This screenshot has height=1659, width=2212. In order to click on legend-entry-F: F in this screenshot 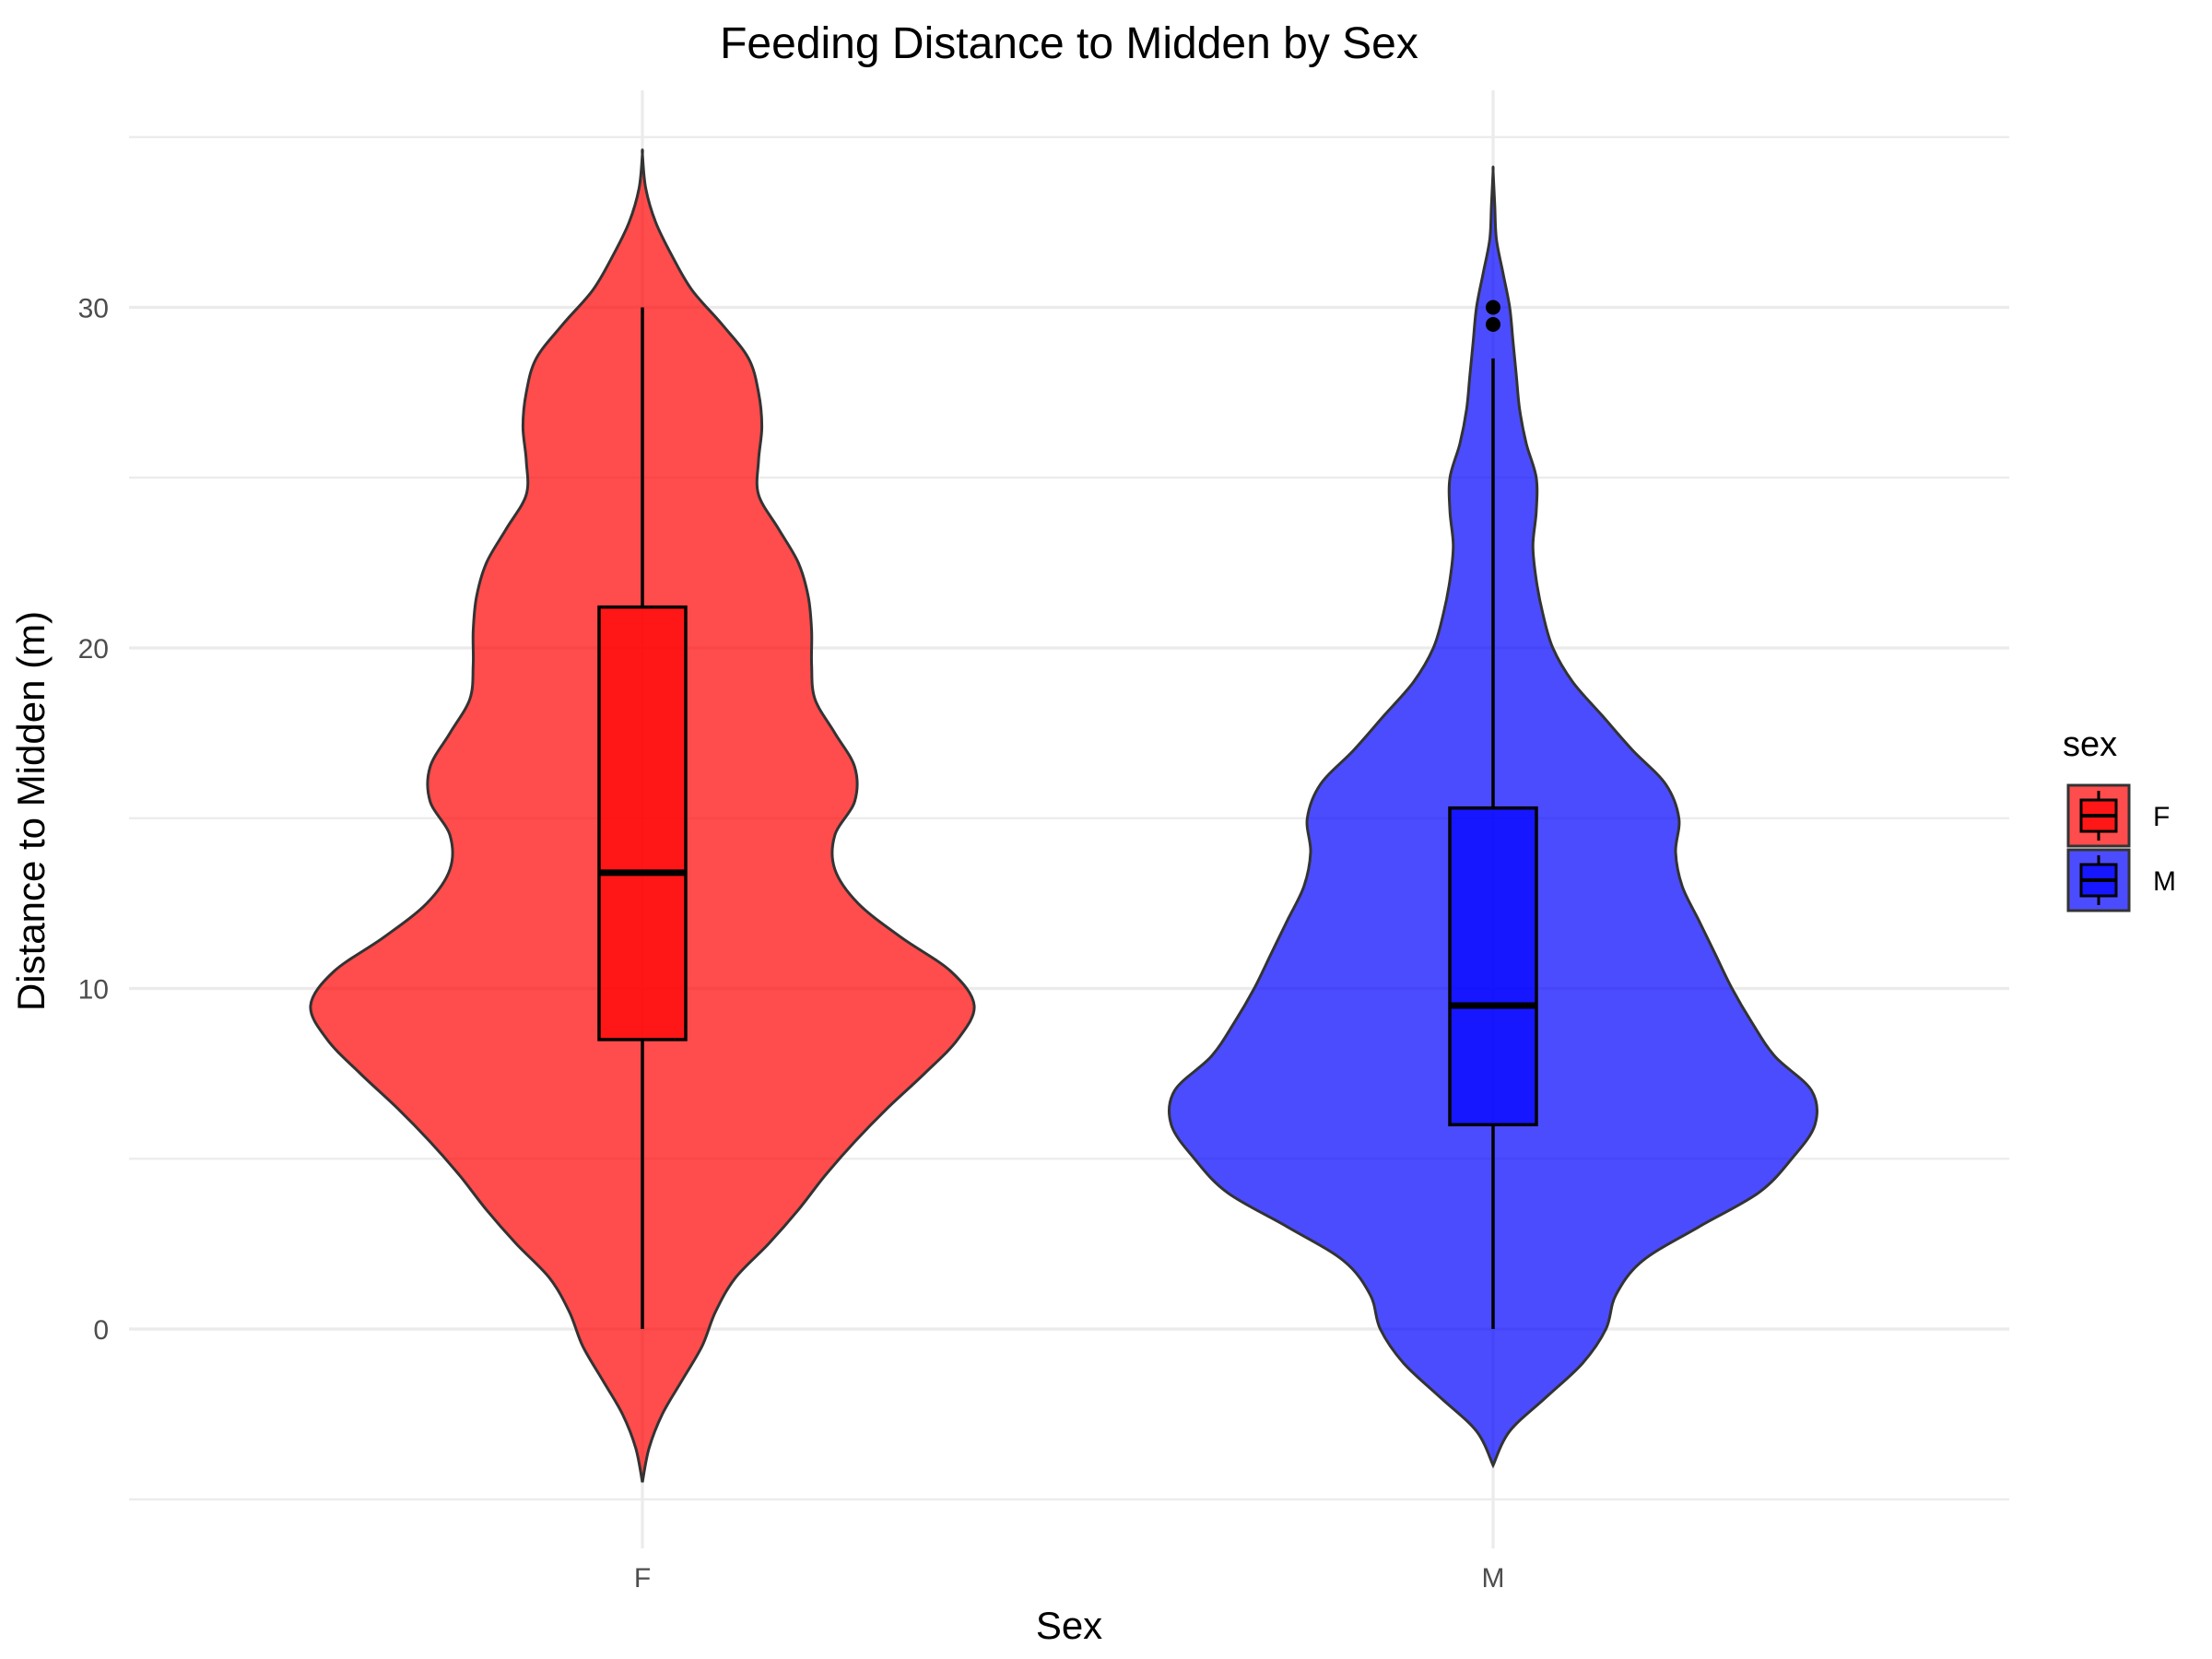, I will do `click(2118, 815)`.